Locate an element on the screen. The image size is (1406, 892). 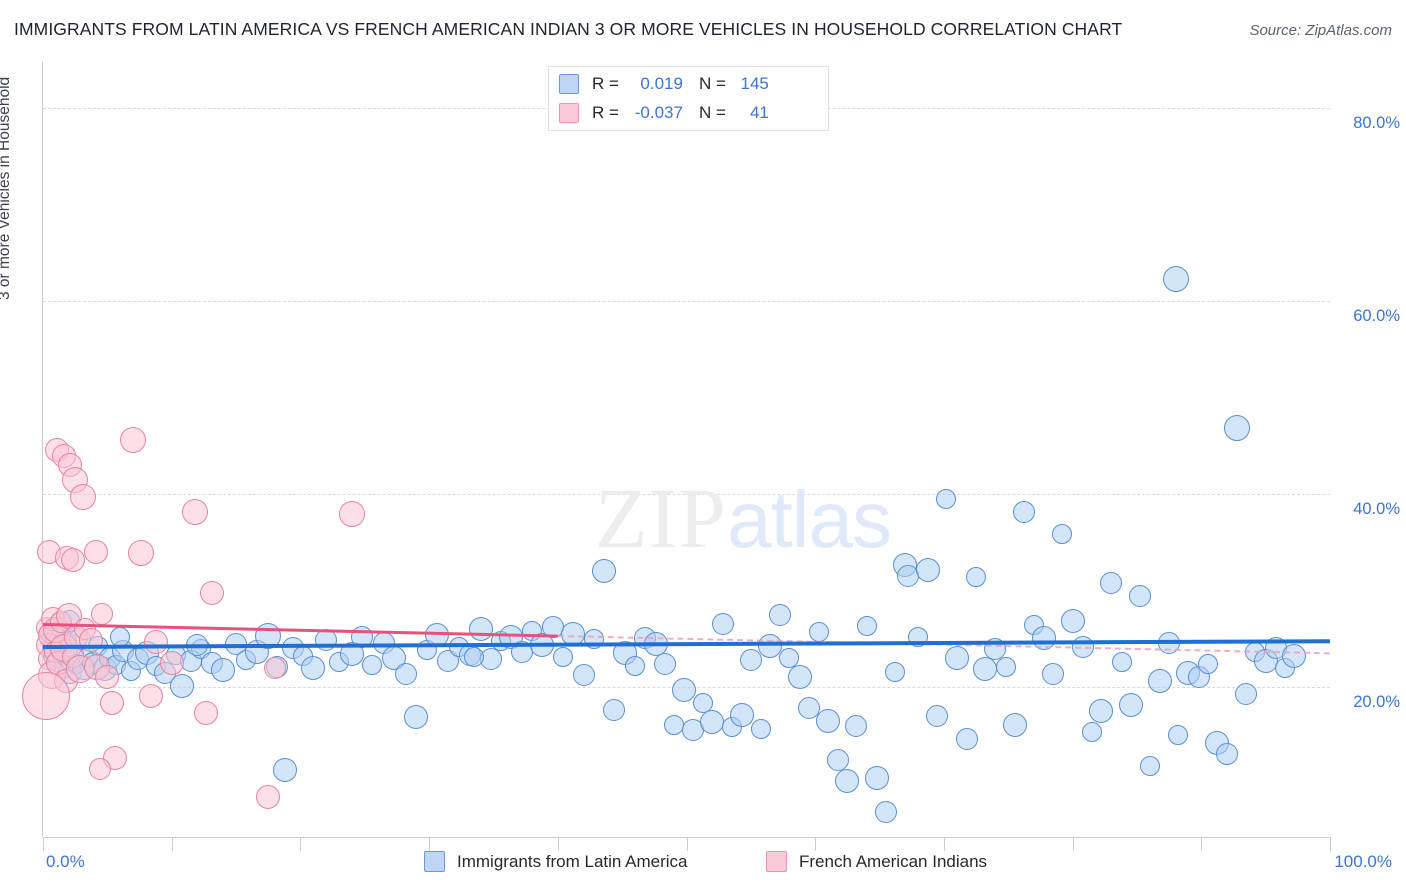
watermark-zip: ZIP is located at coordinates (661, 518).